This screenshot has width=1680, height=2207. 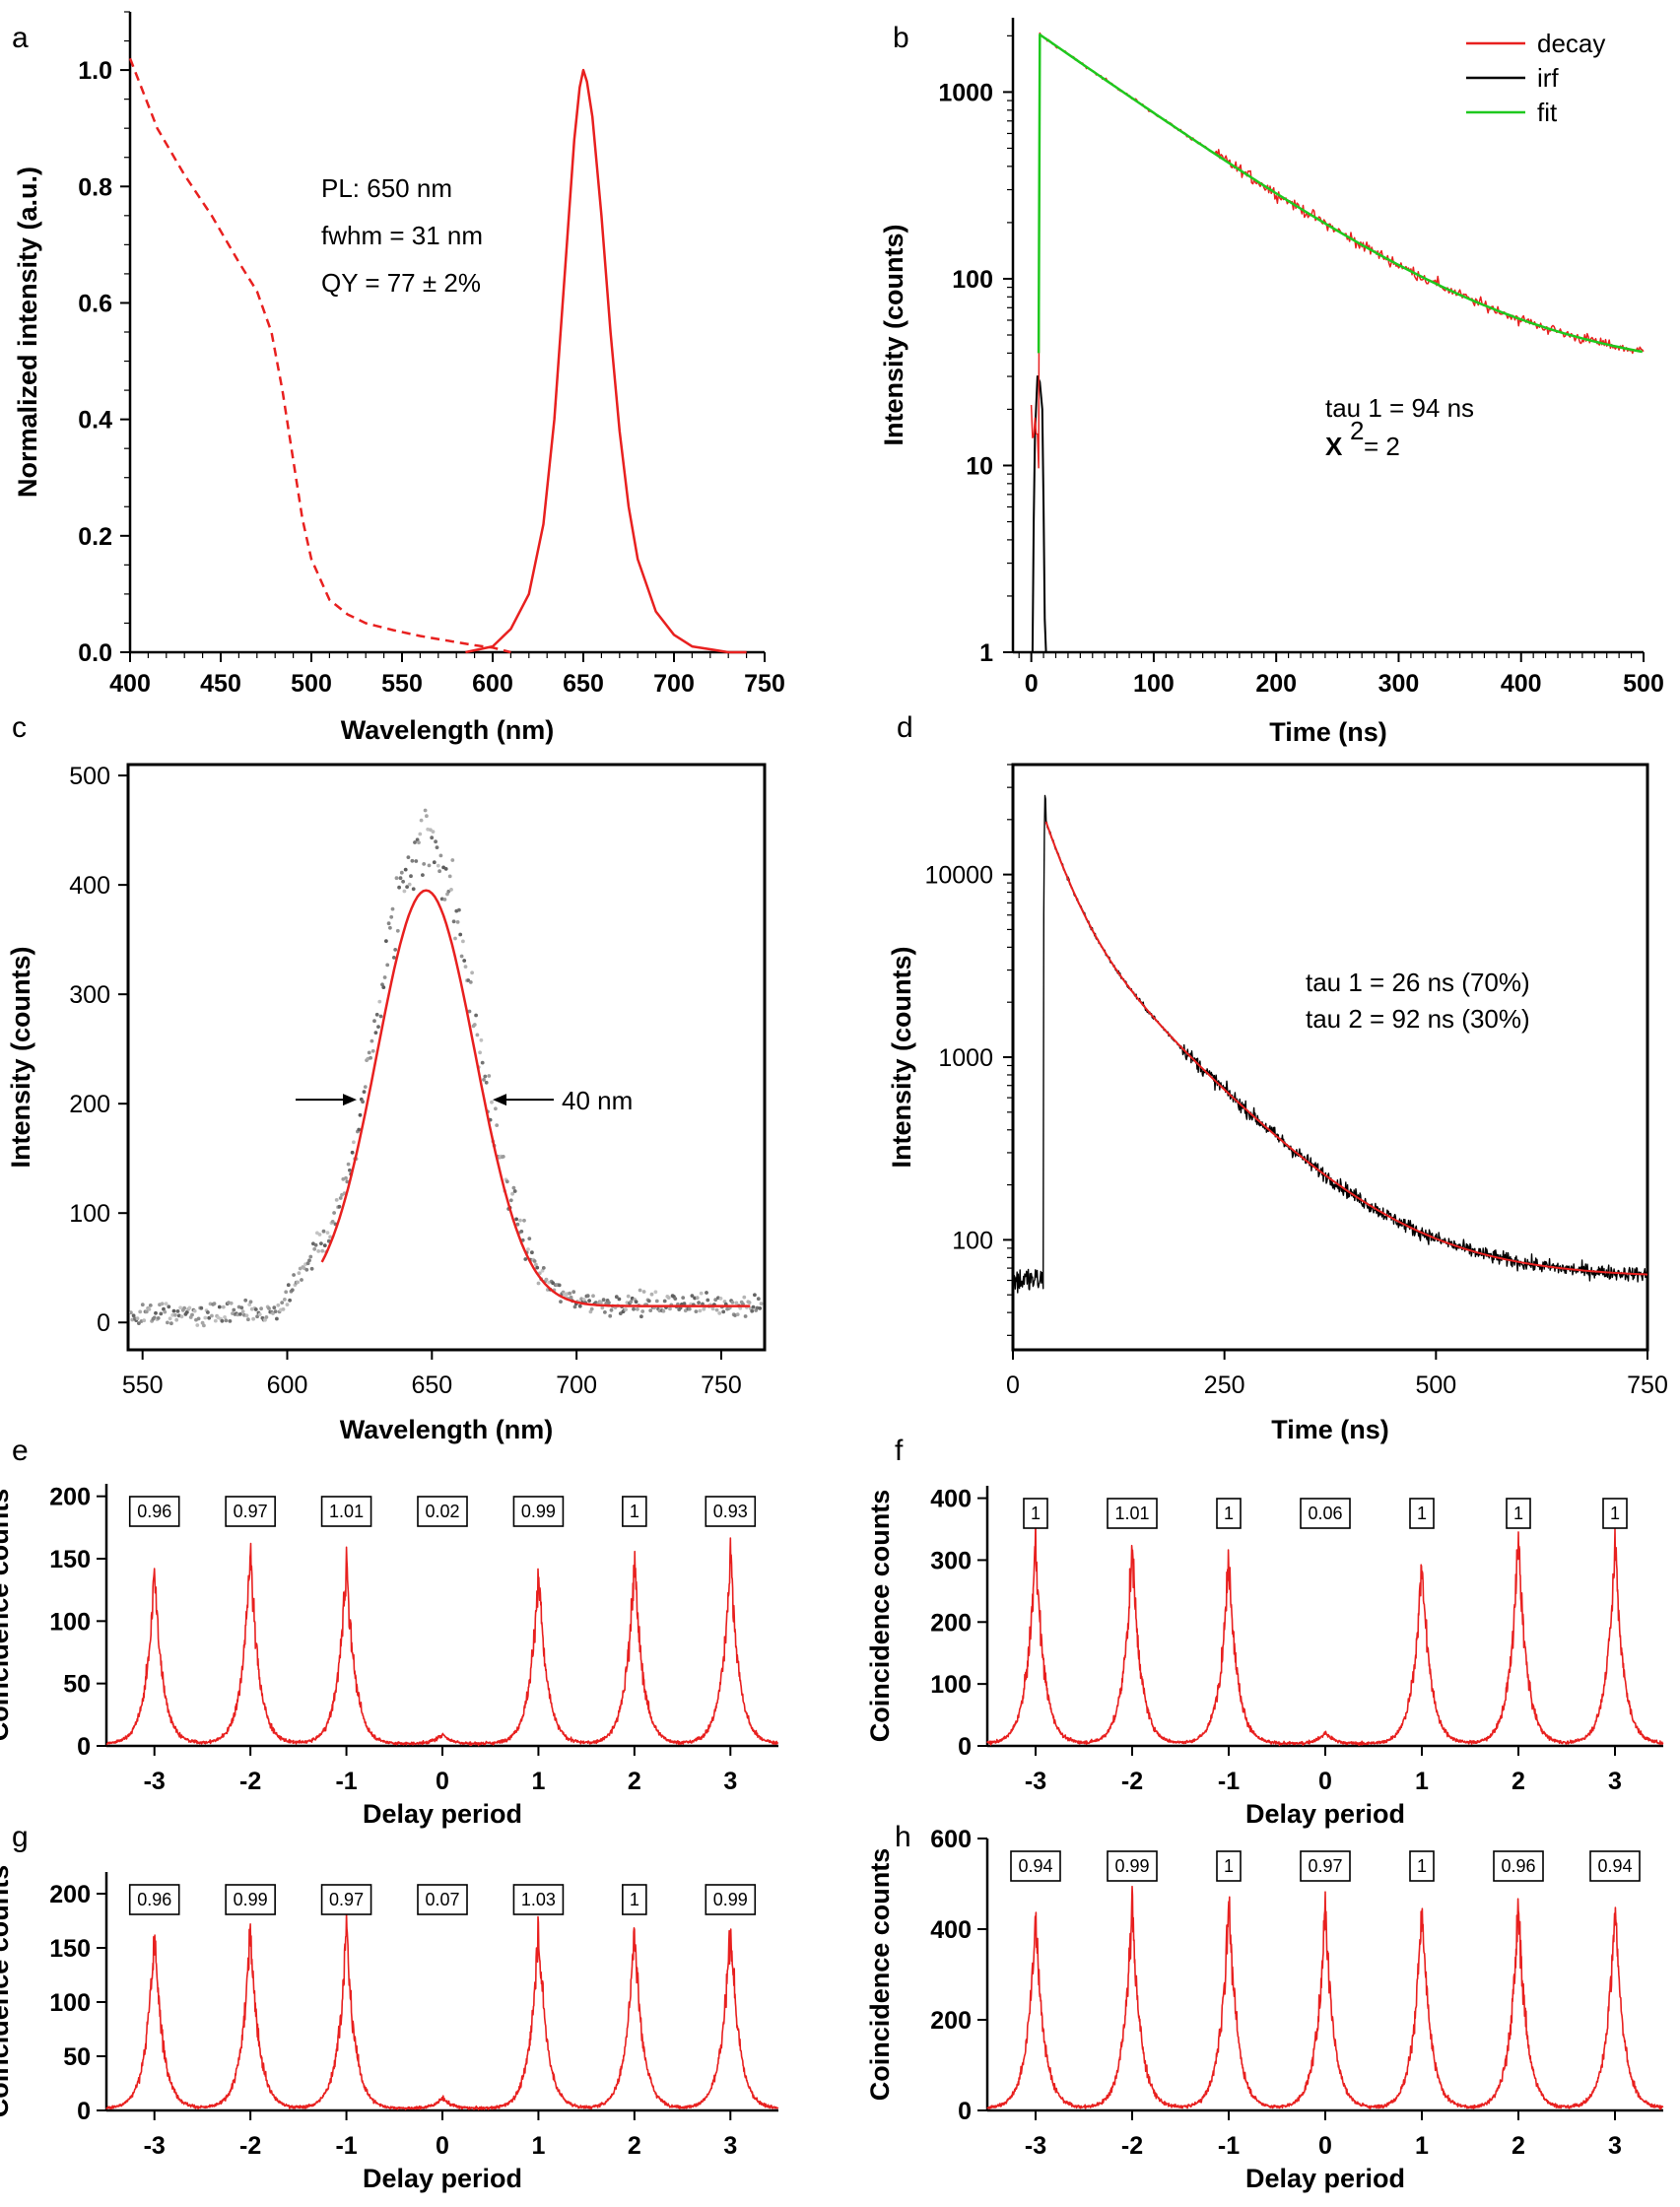 I want to click on panel-label-h: h, so click(x=903, y=1837).